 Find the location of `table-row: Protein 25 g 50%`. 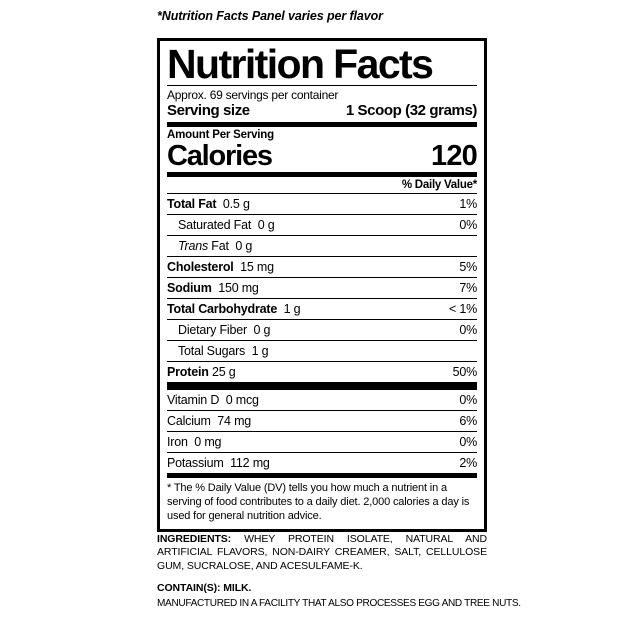

table-row: Protein 25 g 50% is located at coordinates (322, 372).